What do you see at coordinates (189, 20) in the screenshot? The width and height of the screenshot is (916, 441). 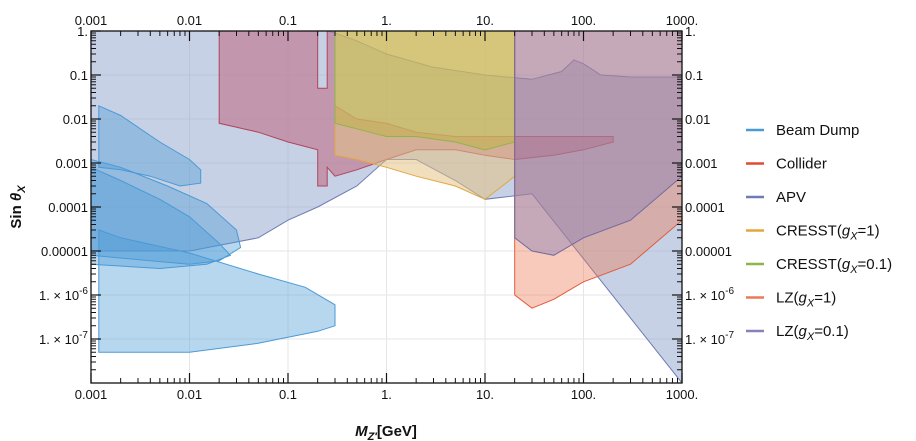 I see `x-tick-label-top: 0.01` at bounding box center [189, 20].